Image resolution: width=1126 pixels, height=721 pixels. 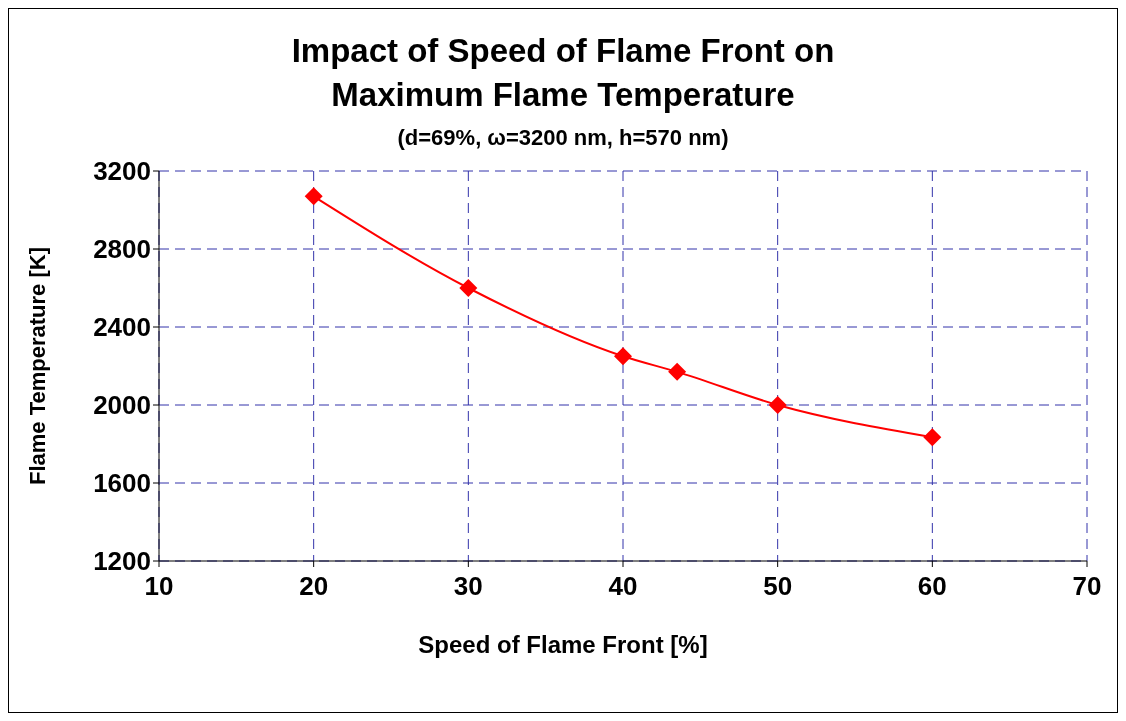 I want to click on y-tick-label: 3200, so click(x=122, y=171).